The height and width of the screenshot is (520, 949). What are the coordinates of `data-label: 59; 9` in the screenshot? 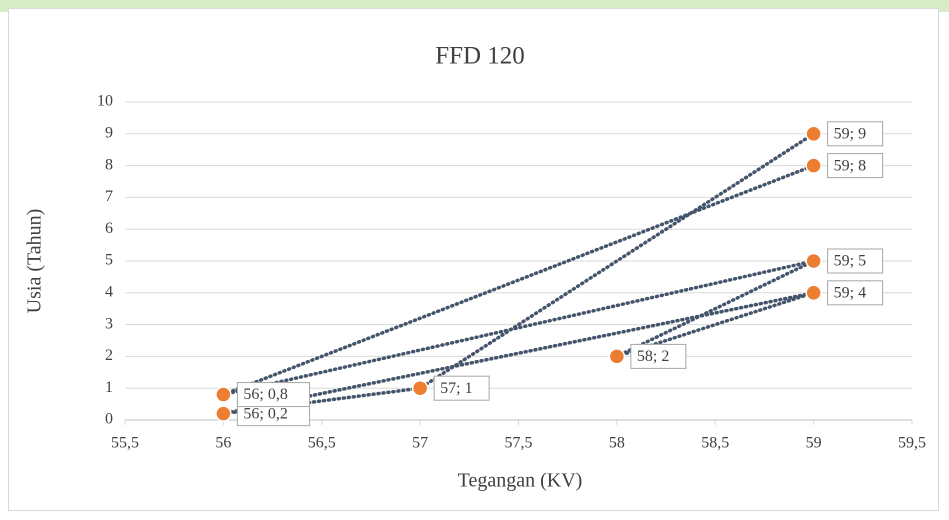 It's located at (850, 133).